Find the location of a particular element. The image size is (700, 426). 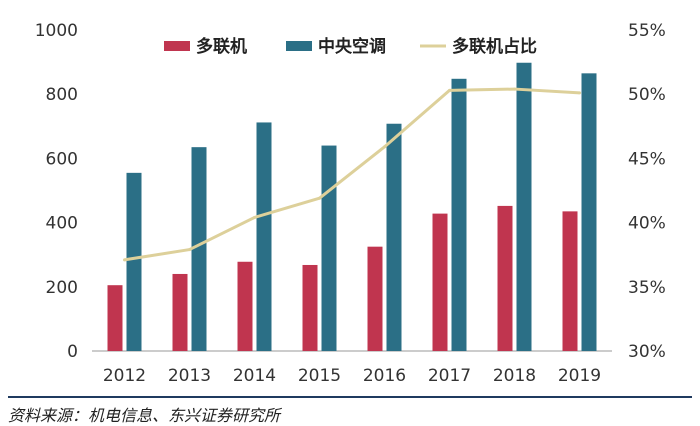

y-left-tick-label: 1000 is located at coordinates (56, 31).